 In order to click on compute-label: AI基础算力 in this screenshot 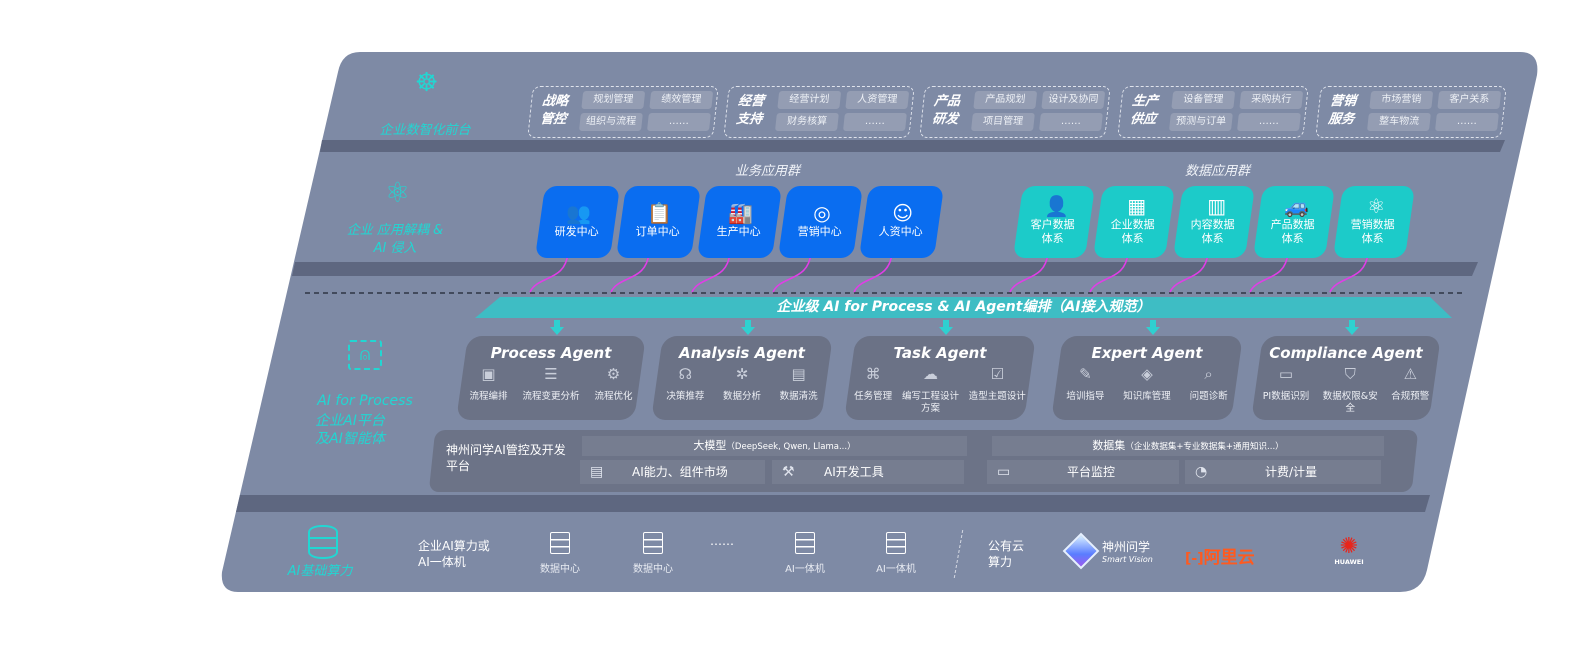, I will do `click(320, 571)`.